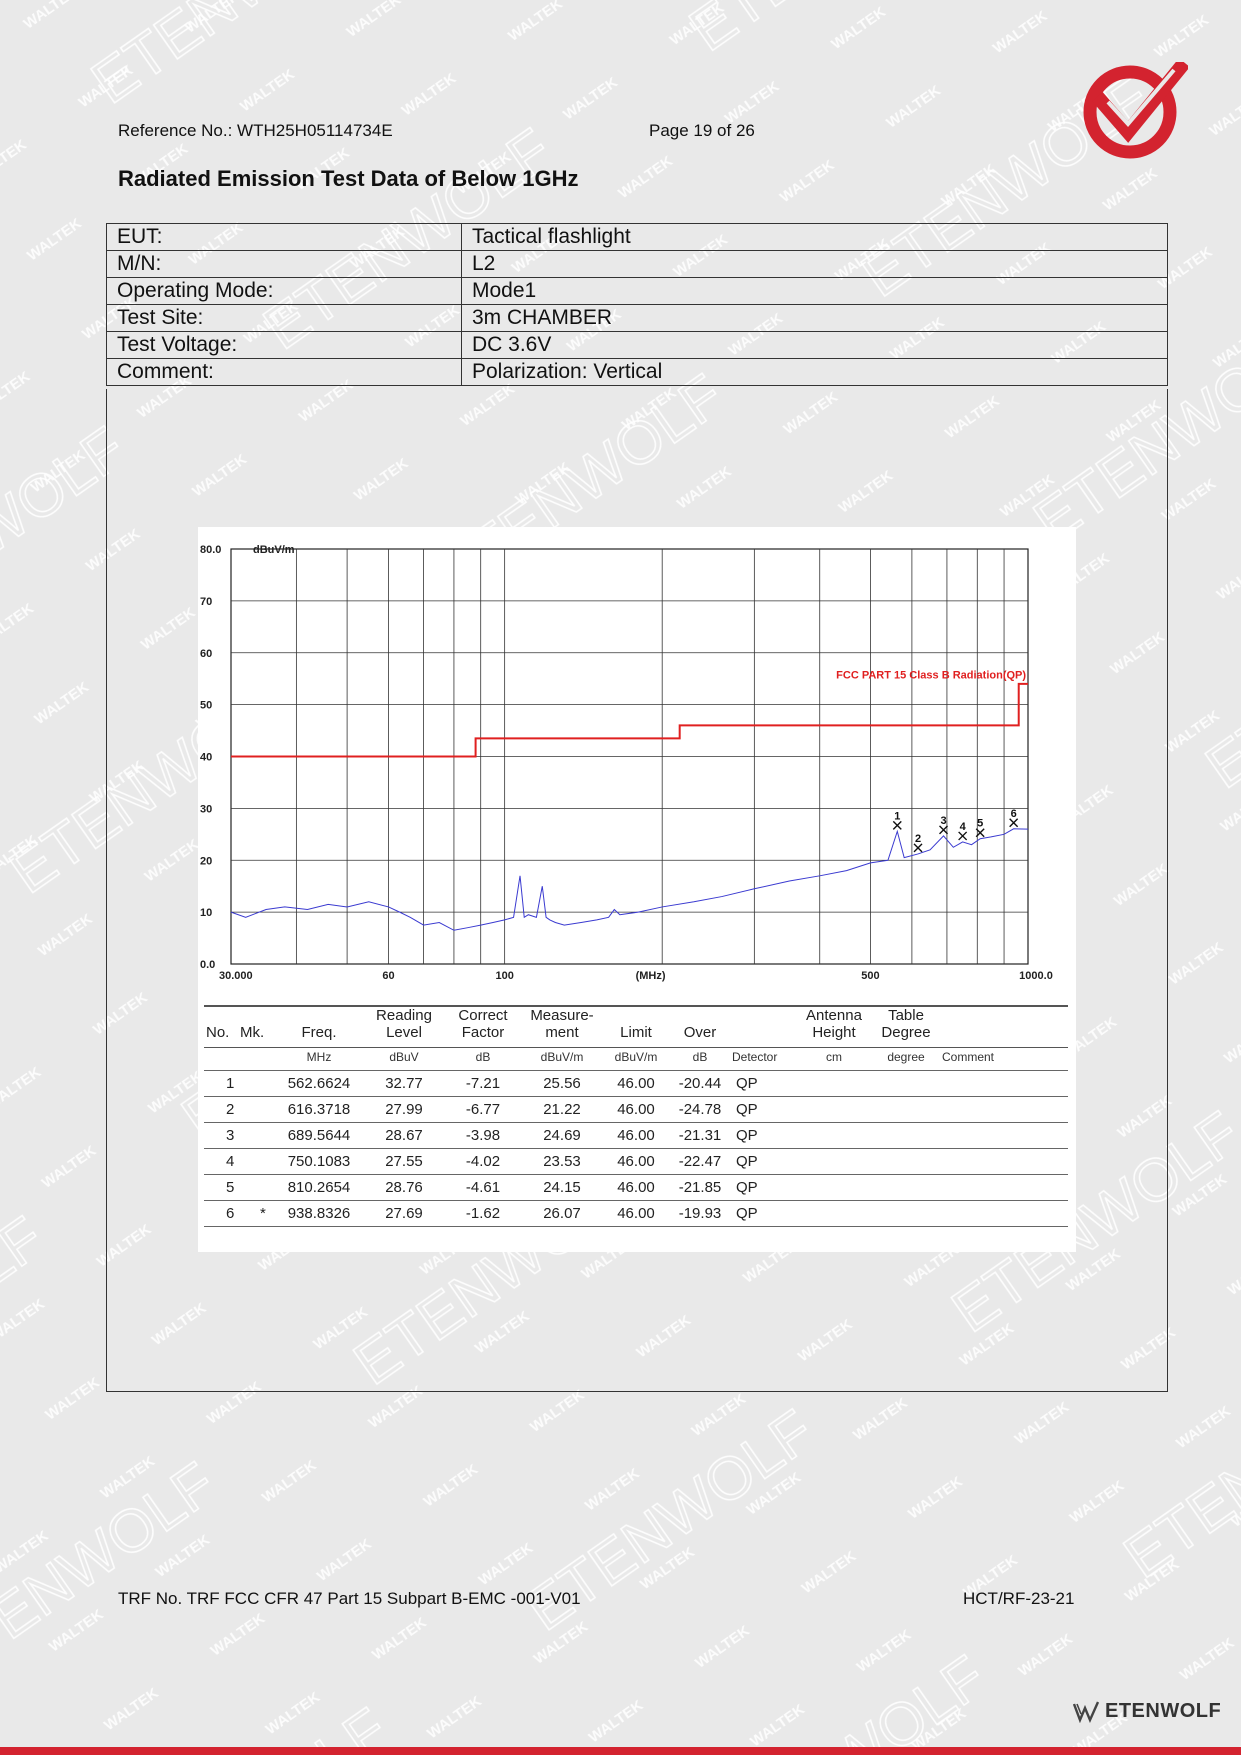 The height and width of the screenshot is (1755, 1241). What do you see at coordinates (700, 1187) in the screenshot?
I see `table-cell: -21.85` at bounding box center [700, 1187].